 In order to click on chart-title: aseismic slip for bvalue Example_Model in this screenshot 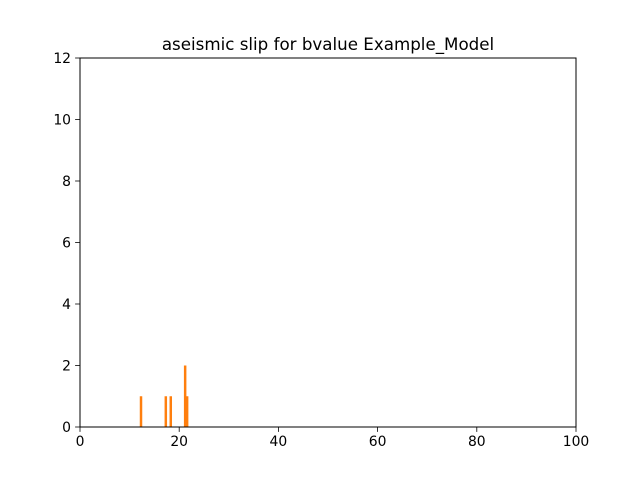, I will do `click(328, 44)`.